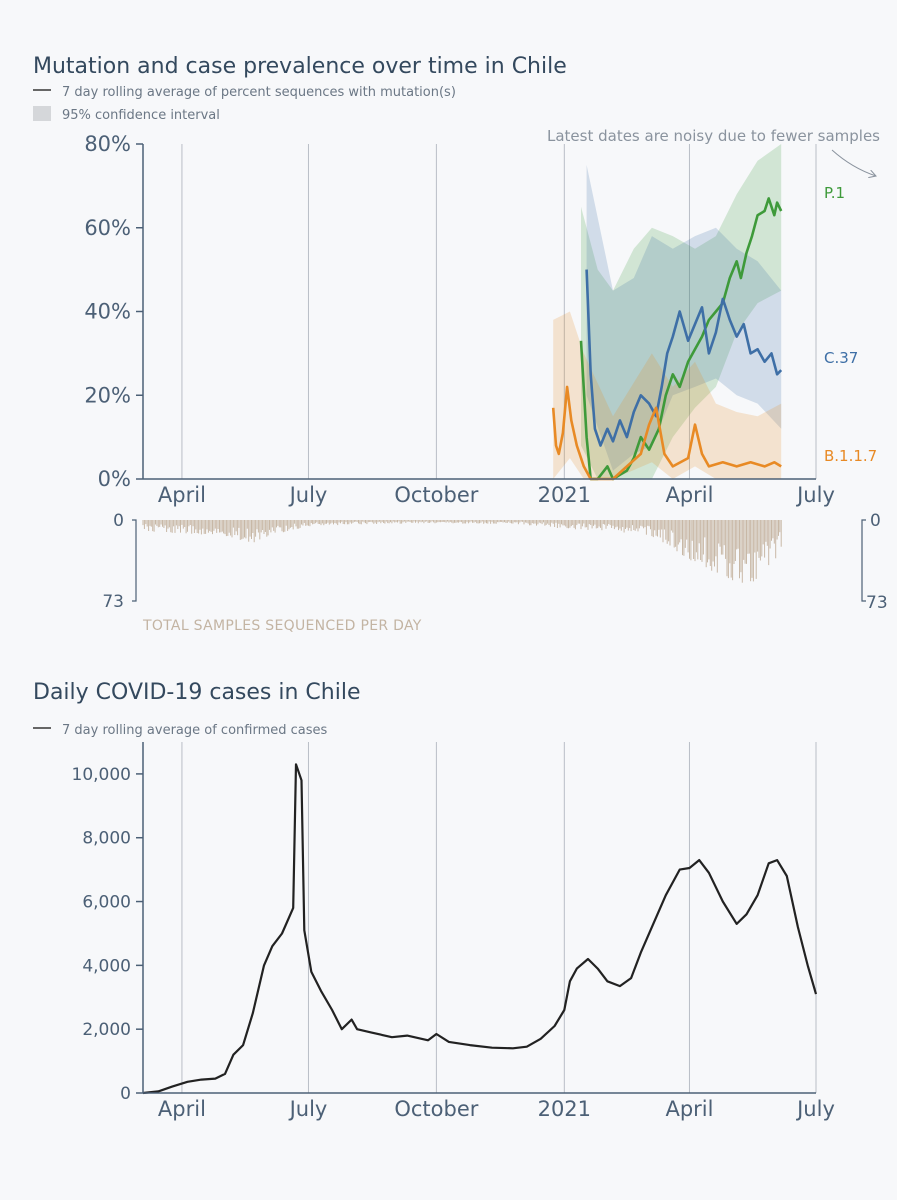 The height and width of the screenshot is (1200, 897). What do you see at coordinates (875, 521) in the screenshot?
I see `samples-right-zero: 0` at bounding box center [875, 521].